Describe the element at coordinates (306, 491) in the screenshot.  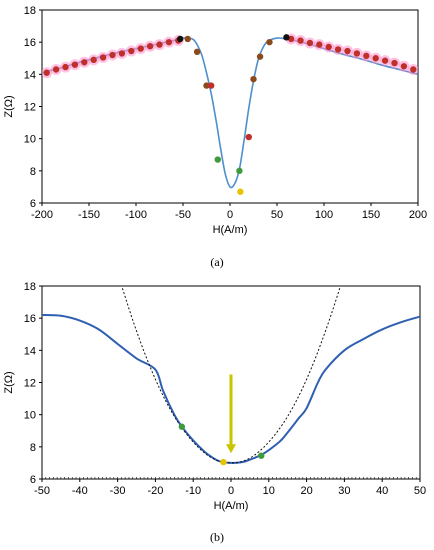
I see `x-tick-label: 20` at that location.